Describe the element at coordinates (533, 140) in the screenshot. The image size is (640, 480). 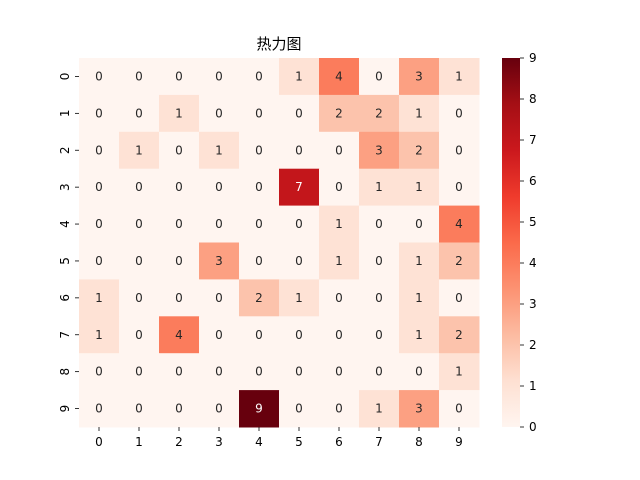
I see `colorbar-tick-label: 7` at that location.